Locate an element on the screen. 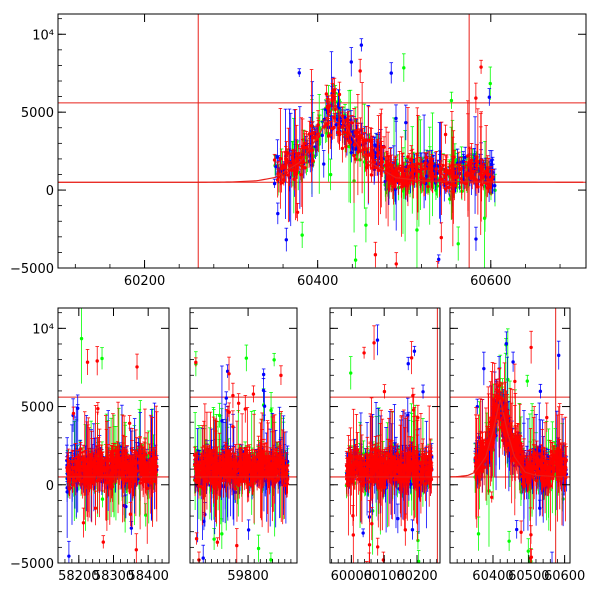 This screenshot has height=604, width=600. y-tick-label: 0 is located at coordinates (50, 191).